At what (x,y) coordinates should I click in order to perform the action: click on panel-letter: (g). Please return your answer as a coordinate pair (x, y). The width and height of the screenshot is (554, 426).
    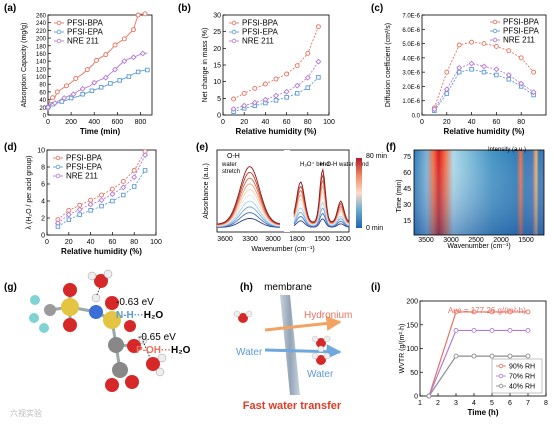
    Looking at the image, I should click on (10, 287).